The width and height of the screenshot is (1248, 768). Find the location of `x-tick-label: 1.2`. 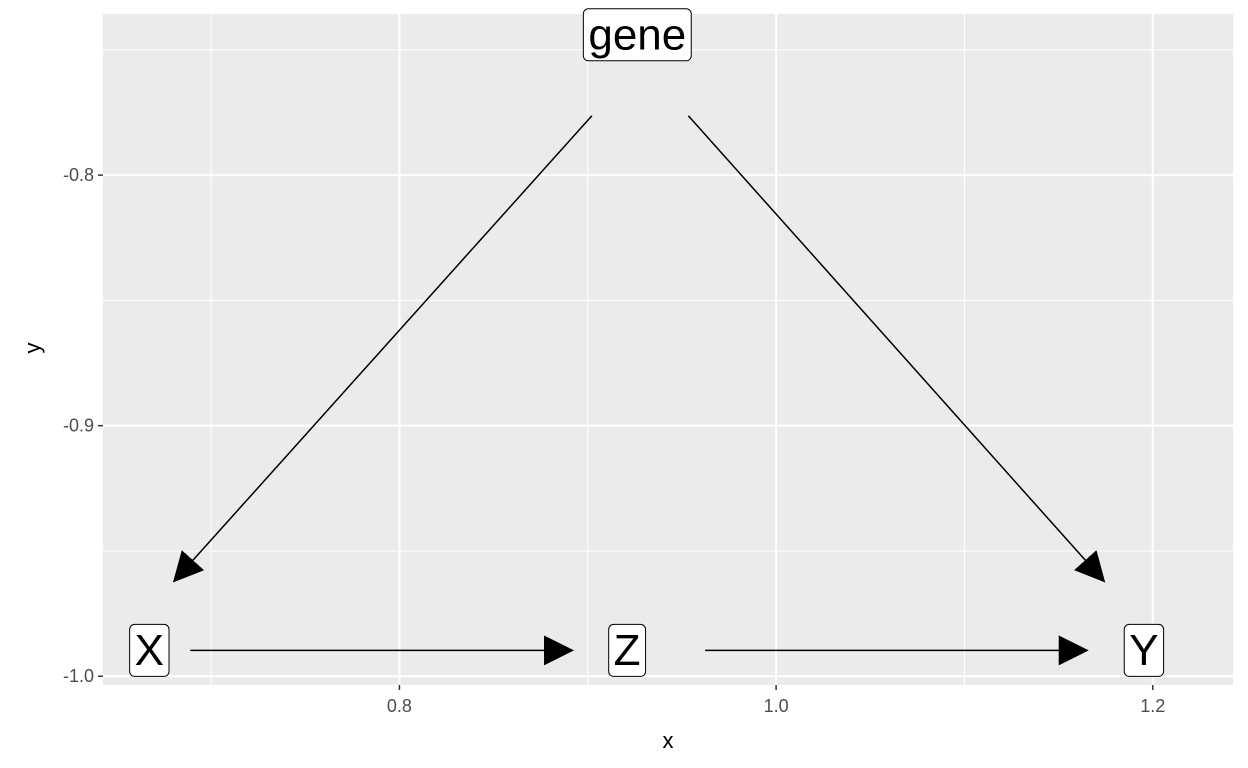

x-tick-label: 1.2 is located at coordinates (1152, 706).